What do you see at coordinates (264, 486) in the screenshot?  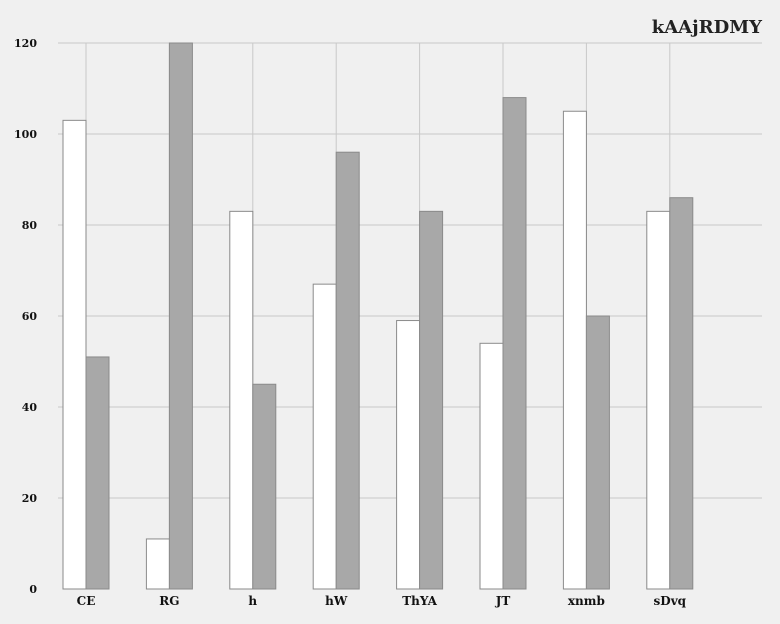 I see `bar-h-series2` at bounding box center [264, 486].